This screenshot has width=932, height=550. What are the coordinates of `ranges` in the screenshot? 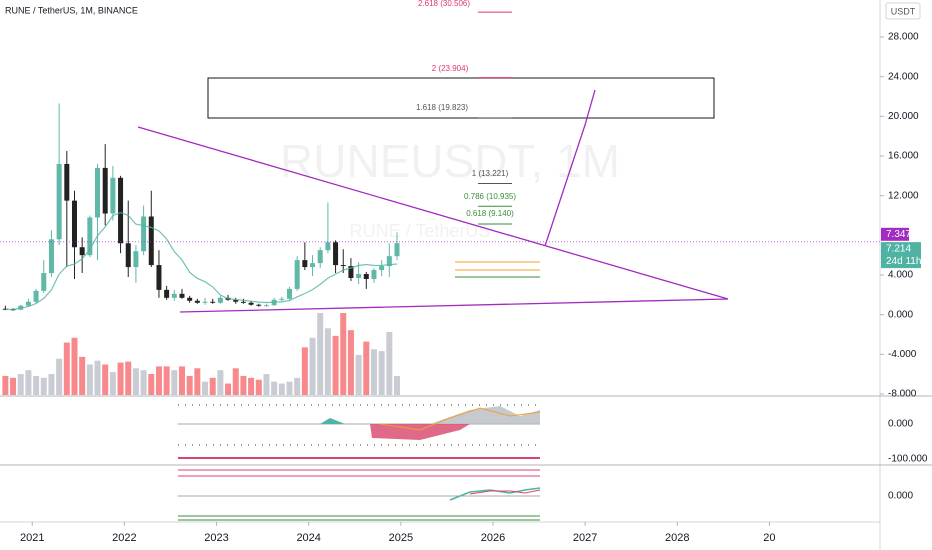 It's located at (497, 269).